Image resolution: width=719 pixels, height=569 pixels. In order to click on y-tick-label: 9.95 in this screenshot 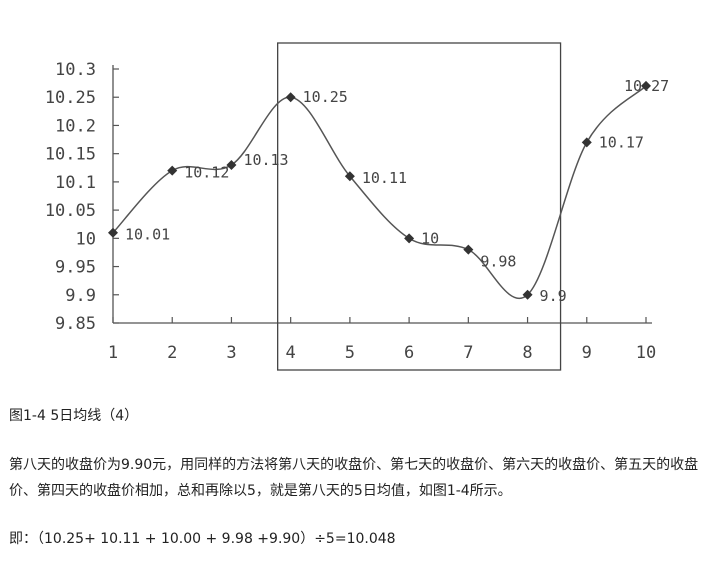, I will do `click(75, 268)`.